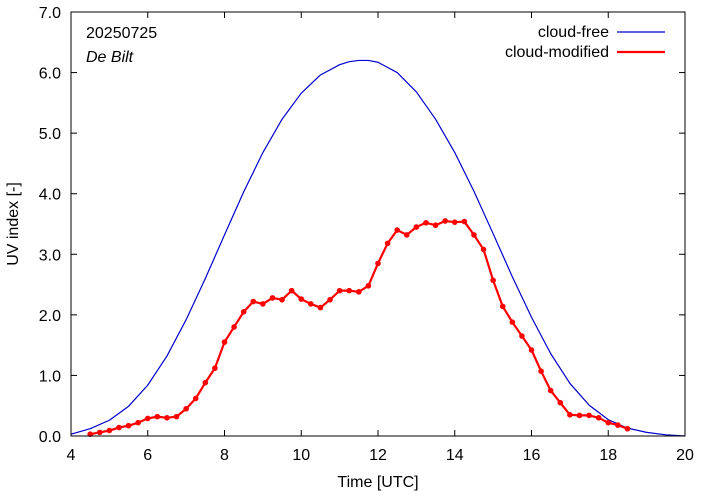 This screenshot has width=702, height=497. What do you see at coordinates (377, 482) in the screenshot?
I see `x-axis-label: Time [UTC]` at bounding box center [377, 482].